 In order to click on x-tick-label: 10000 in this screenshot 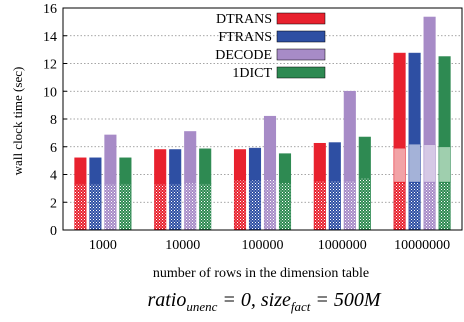, I will do `click(182, 245)`.